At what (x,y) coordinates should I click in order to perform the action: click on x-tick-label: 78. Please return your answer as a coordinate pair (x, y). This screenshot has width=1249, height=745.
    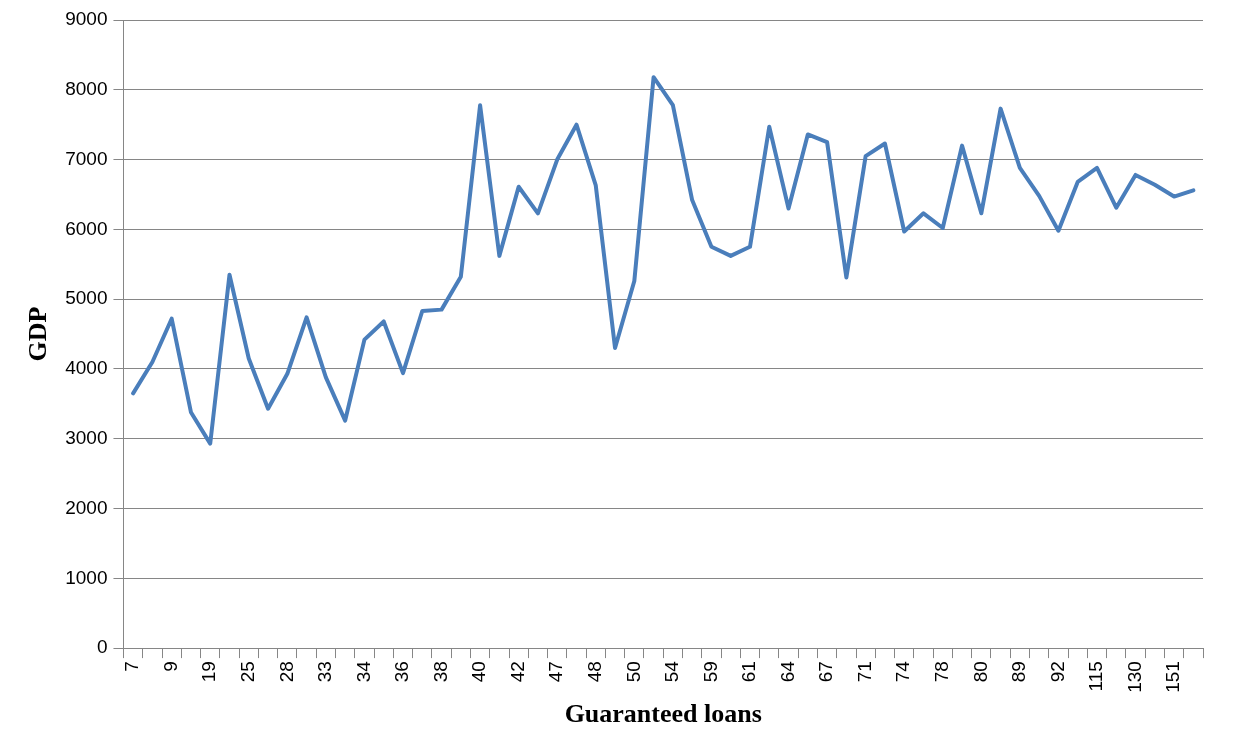
    Looking at the image, I should click on (941, 672).